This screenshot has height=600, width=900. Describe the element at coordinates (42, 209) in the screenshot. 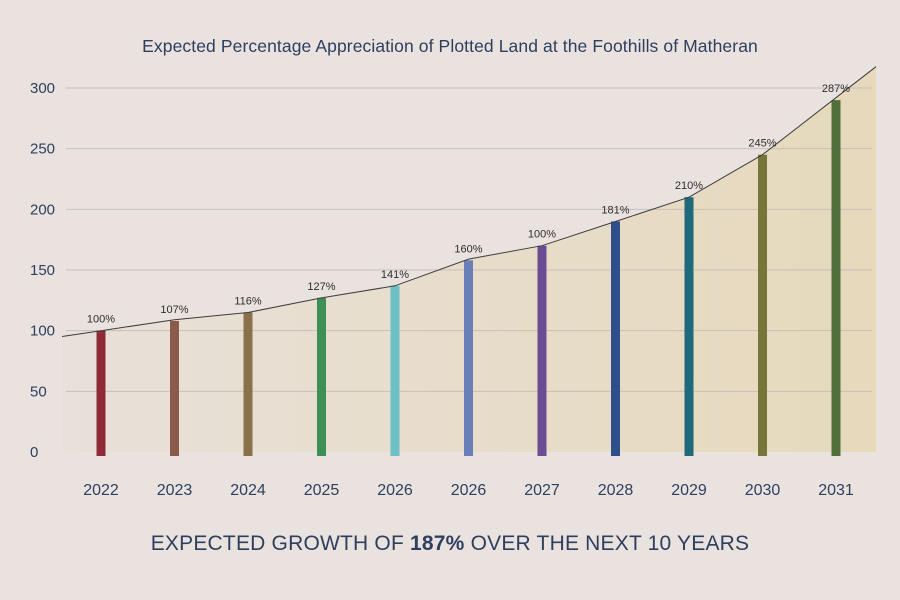

I see `y-tick-label: 200` at that location.